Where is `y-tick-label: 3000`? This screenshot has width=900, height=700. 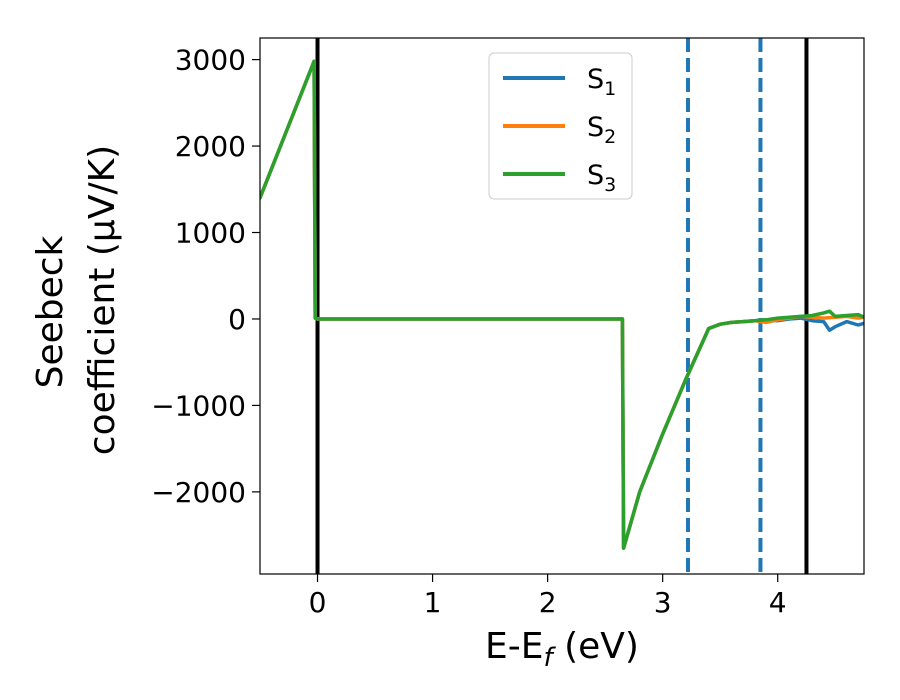
y-tick-label: 3000 is located at coordinates (210, 60).